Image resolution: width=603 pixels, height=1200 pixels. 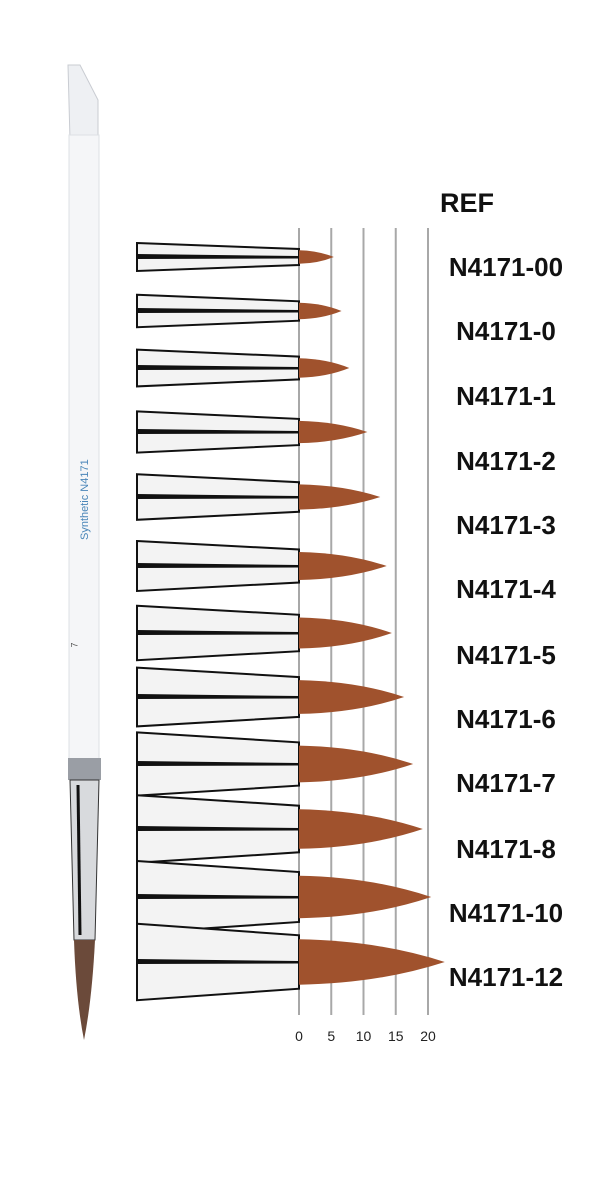 What do you see at coordinates (74, 645) in the screenshot?
I see `handle-size: 7` at bounding box center [74, 645].